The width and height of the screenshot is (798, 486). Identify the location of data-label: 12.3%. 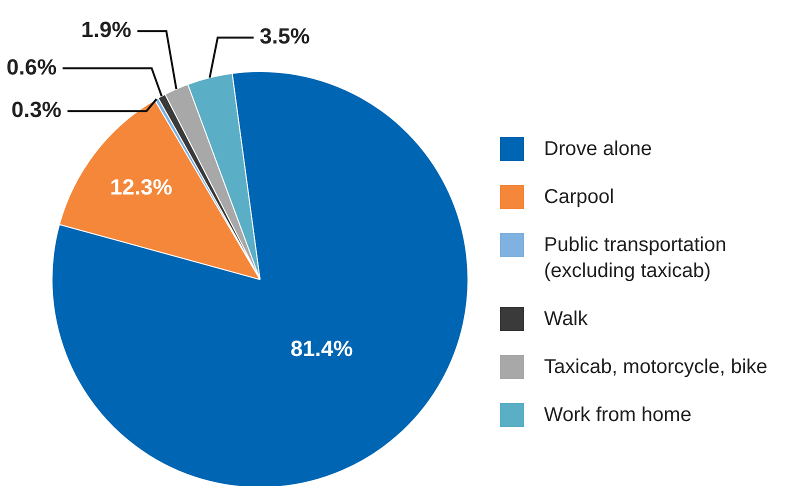
(141, 187).